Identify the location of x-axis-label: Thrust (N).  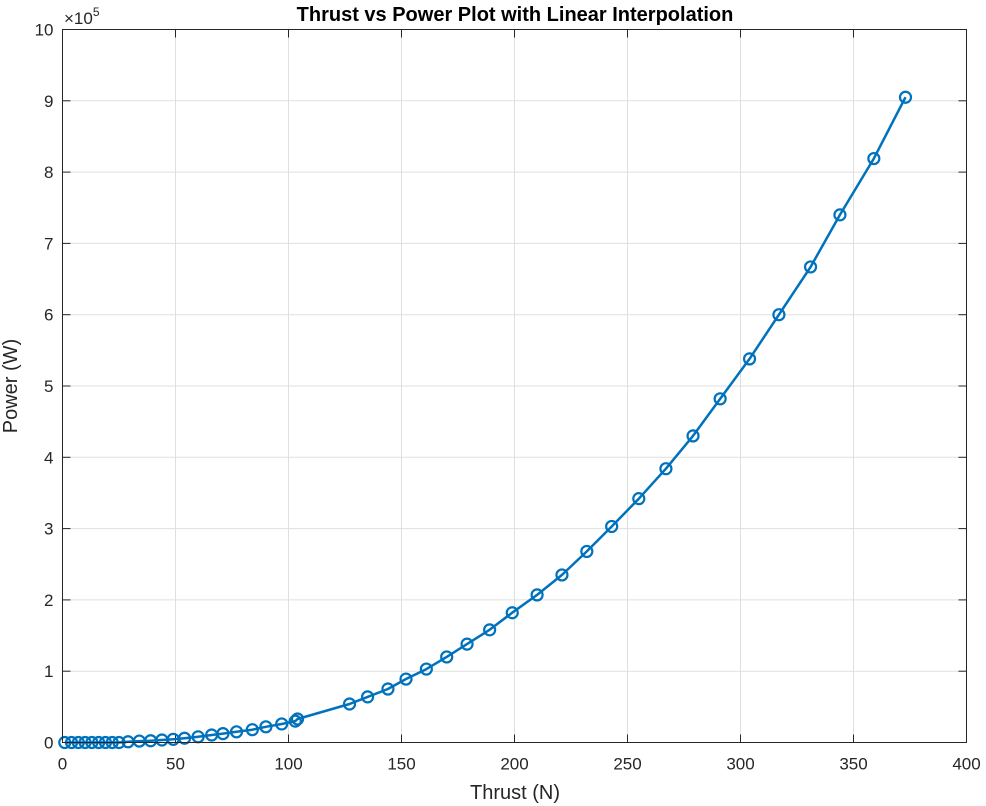
(515, 793).